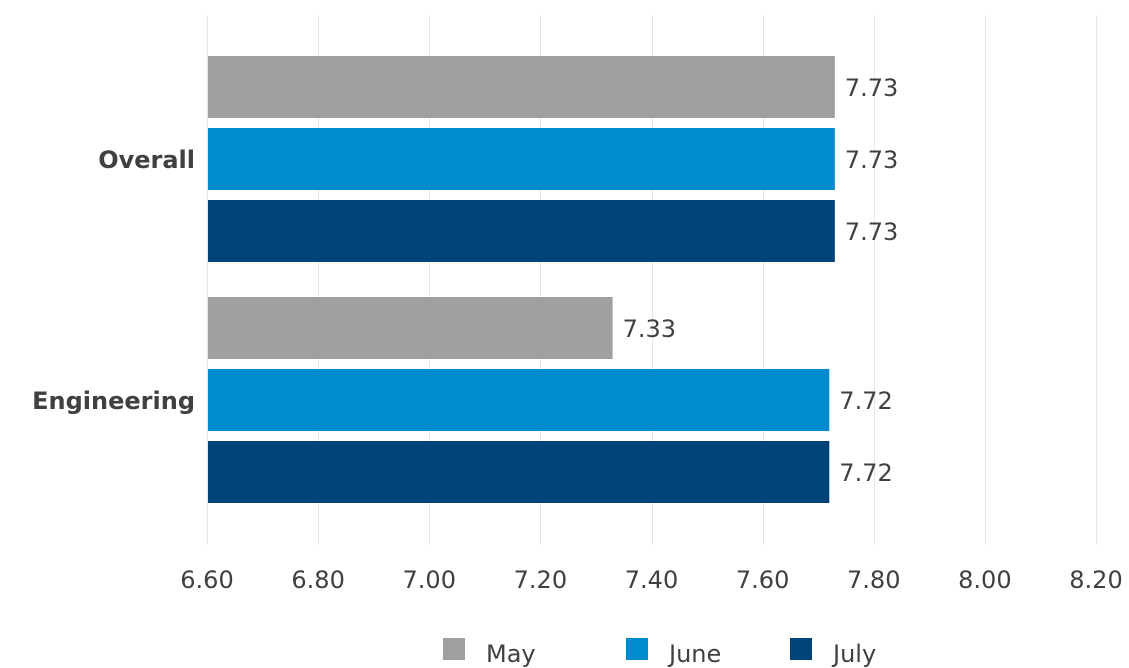  I want to click on value-label-overall-may: 7.73, so click(871, 88).